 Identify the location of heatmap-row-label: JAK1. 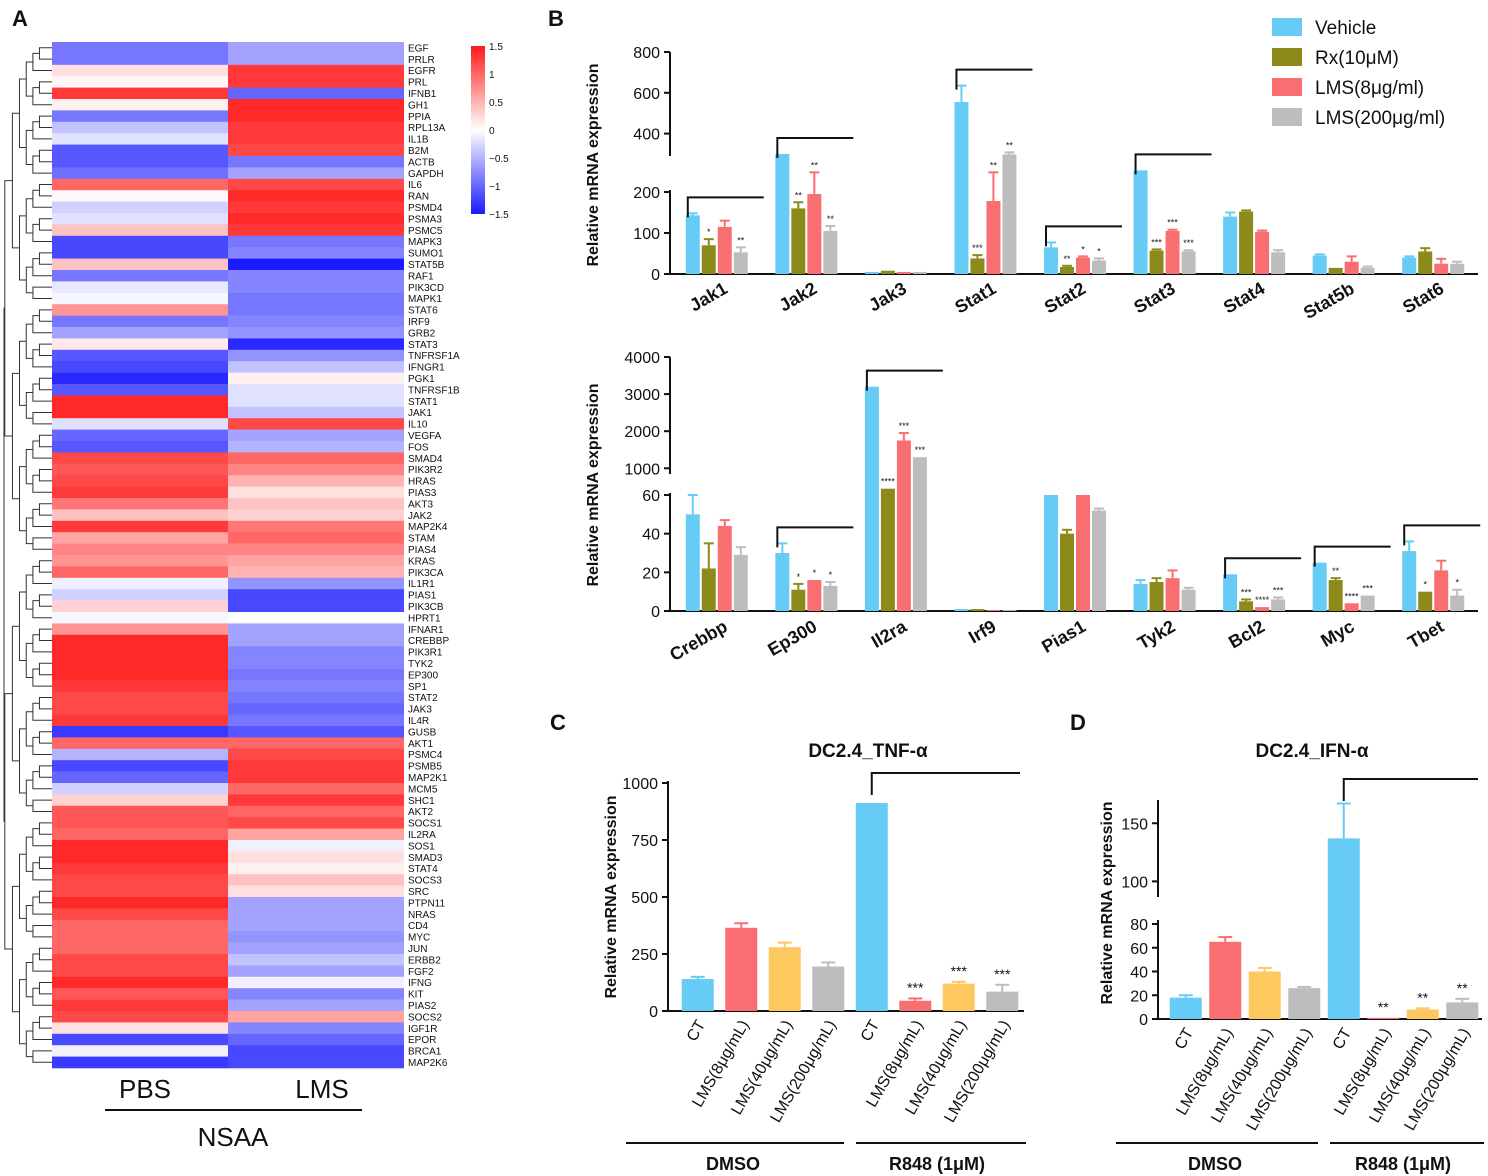
(420, 413).